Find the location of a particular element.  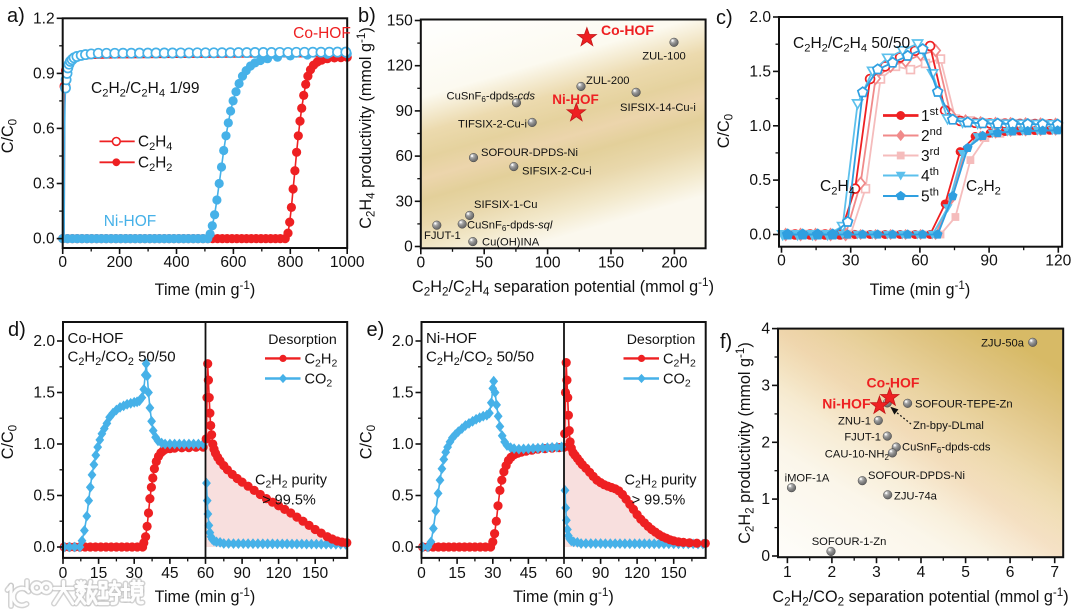

svg-text: 0.3 is located at coordinates (44, 184).